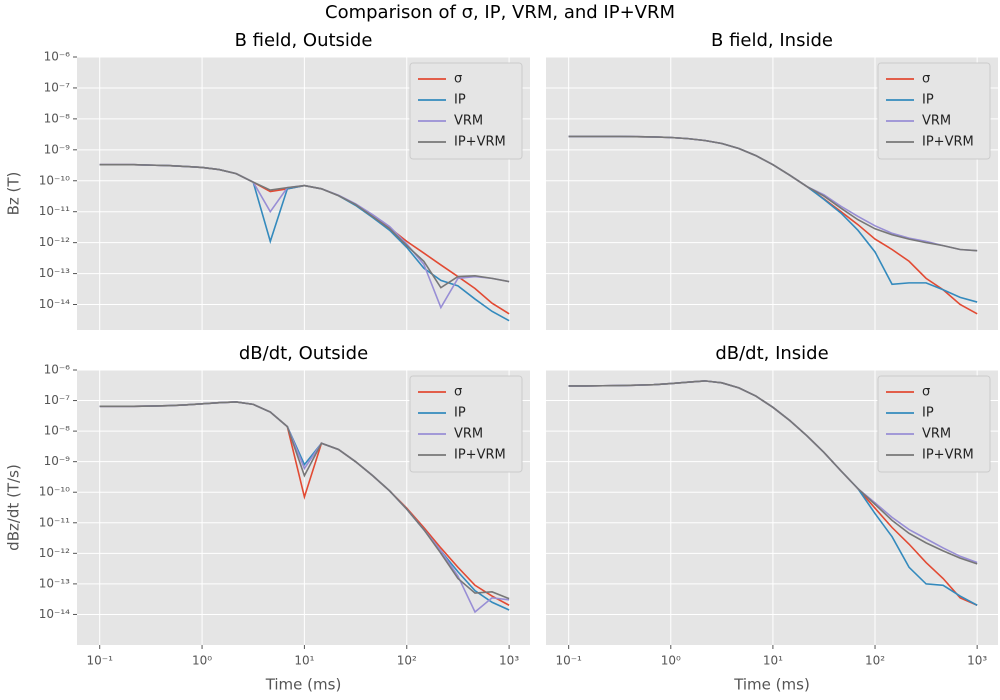  I want to click on panel-title: B field, Outside, so click(304, 40).